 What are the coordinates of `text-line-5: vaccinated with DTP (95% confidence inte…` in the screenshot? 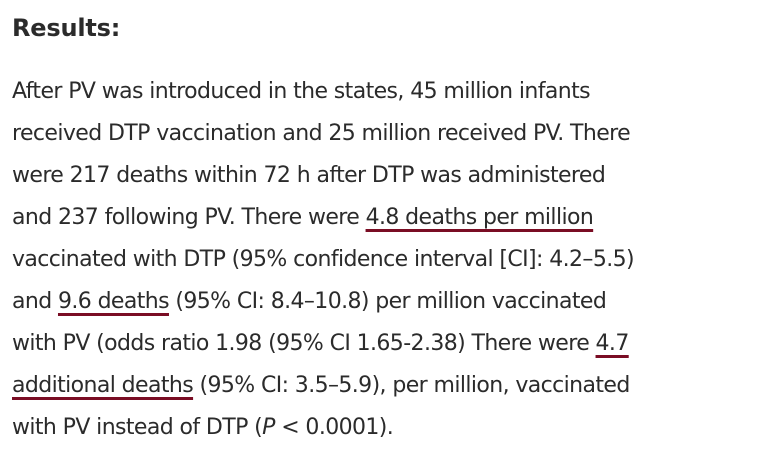 It's located at (387, 260).